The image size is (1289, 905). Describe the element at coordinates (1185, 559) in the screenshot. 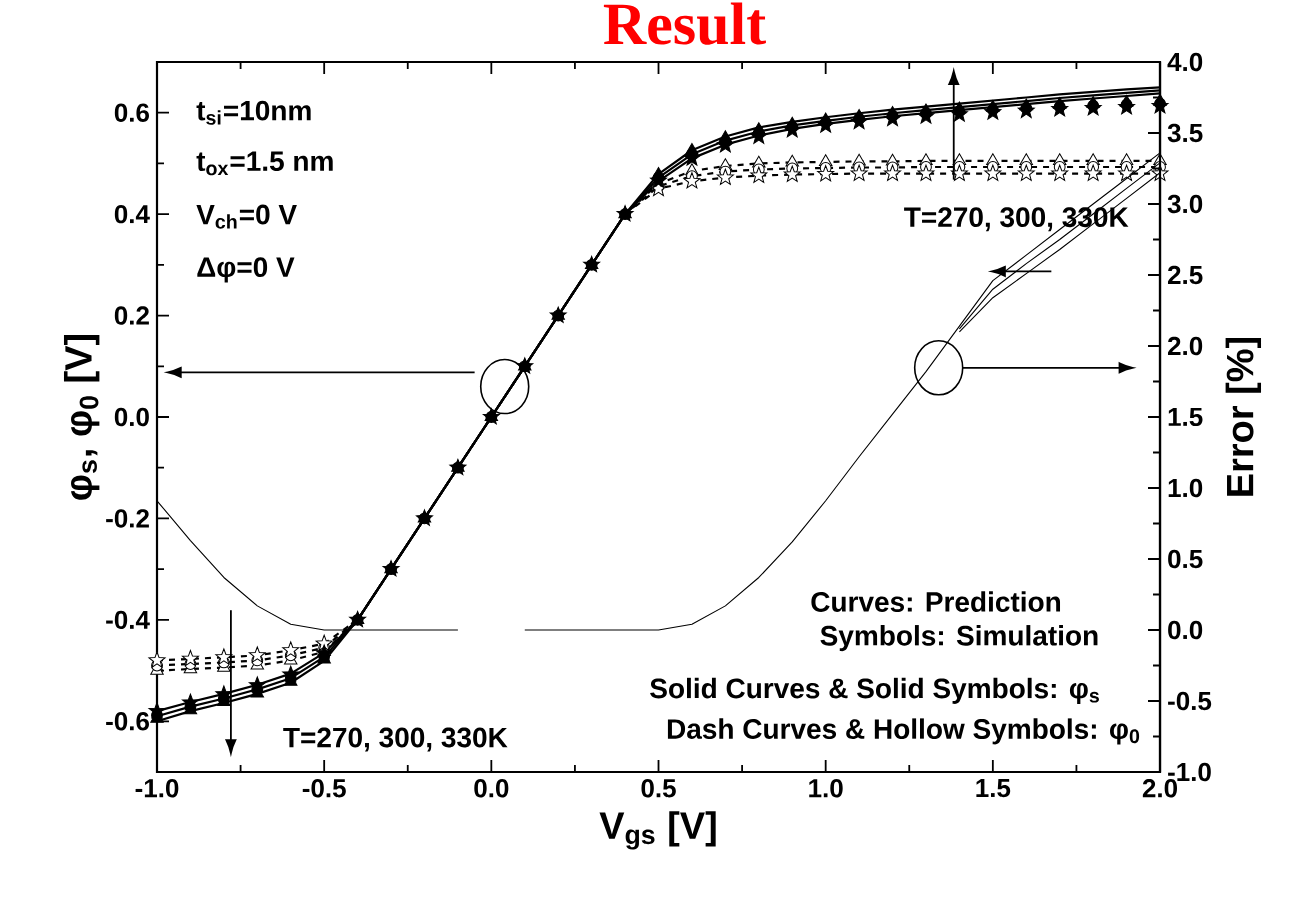

I see `y2-tick-label: 0.5` at that location.